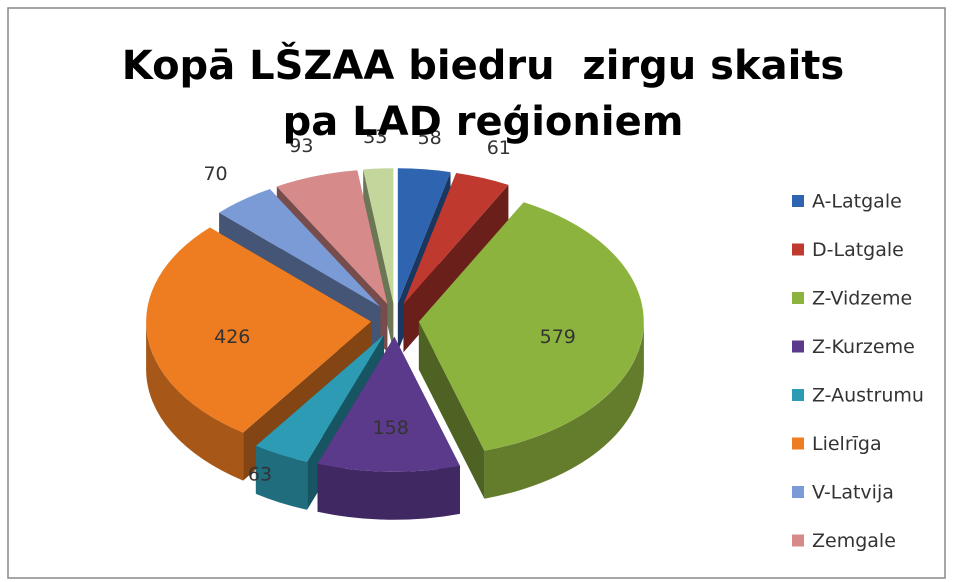  Describe the element at coordinates (863, 347) in the screenshot. I see `legend-label: Z-Kurzeme` at that location.